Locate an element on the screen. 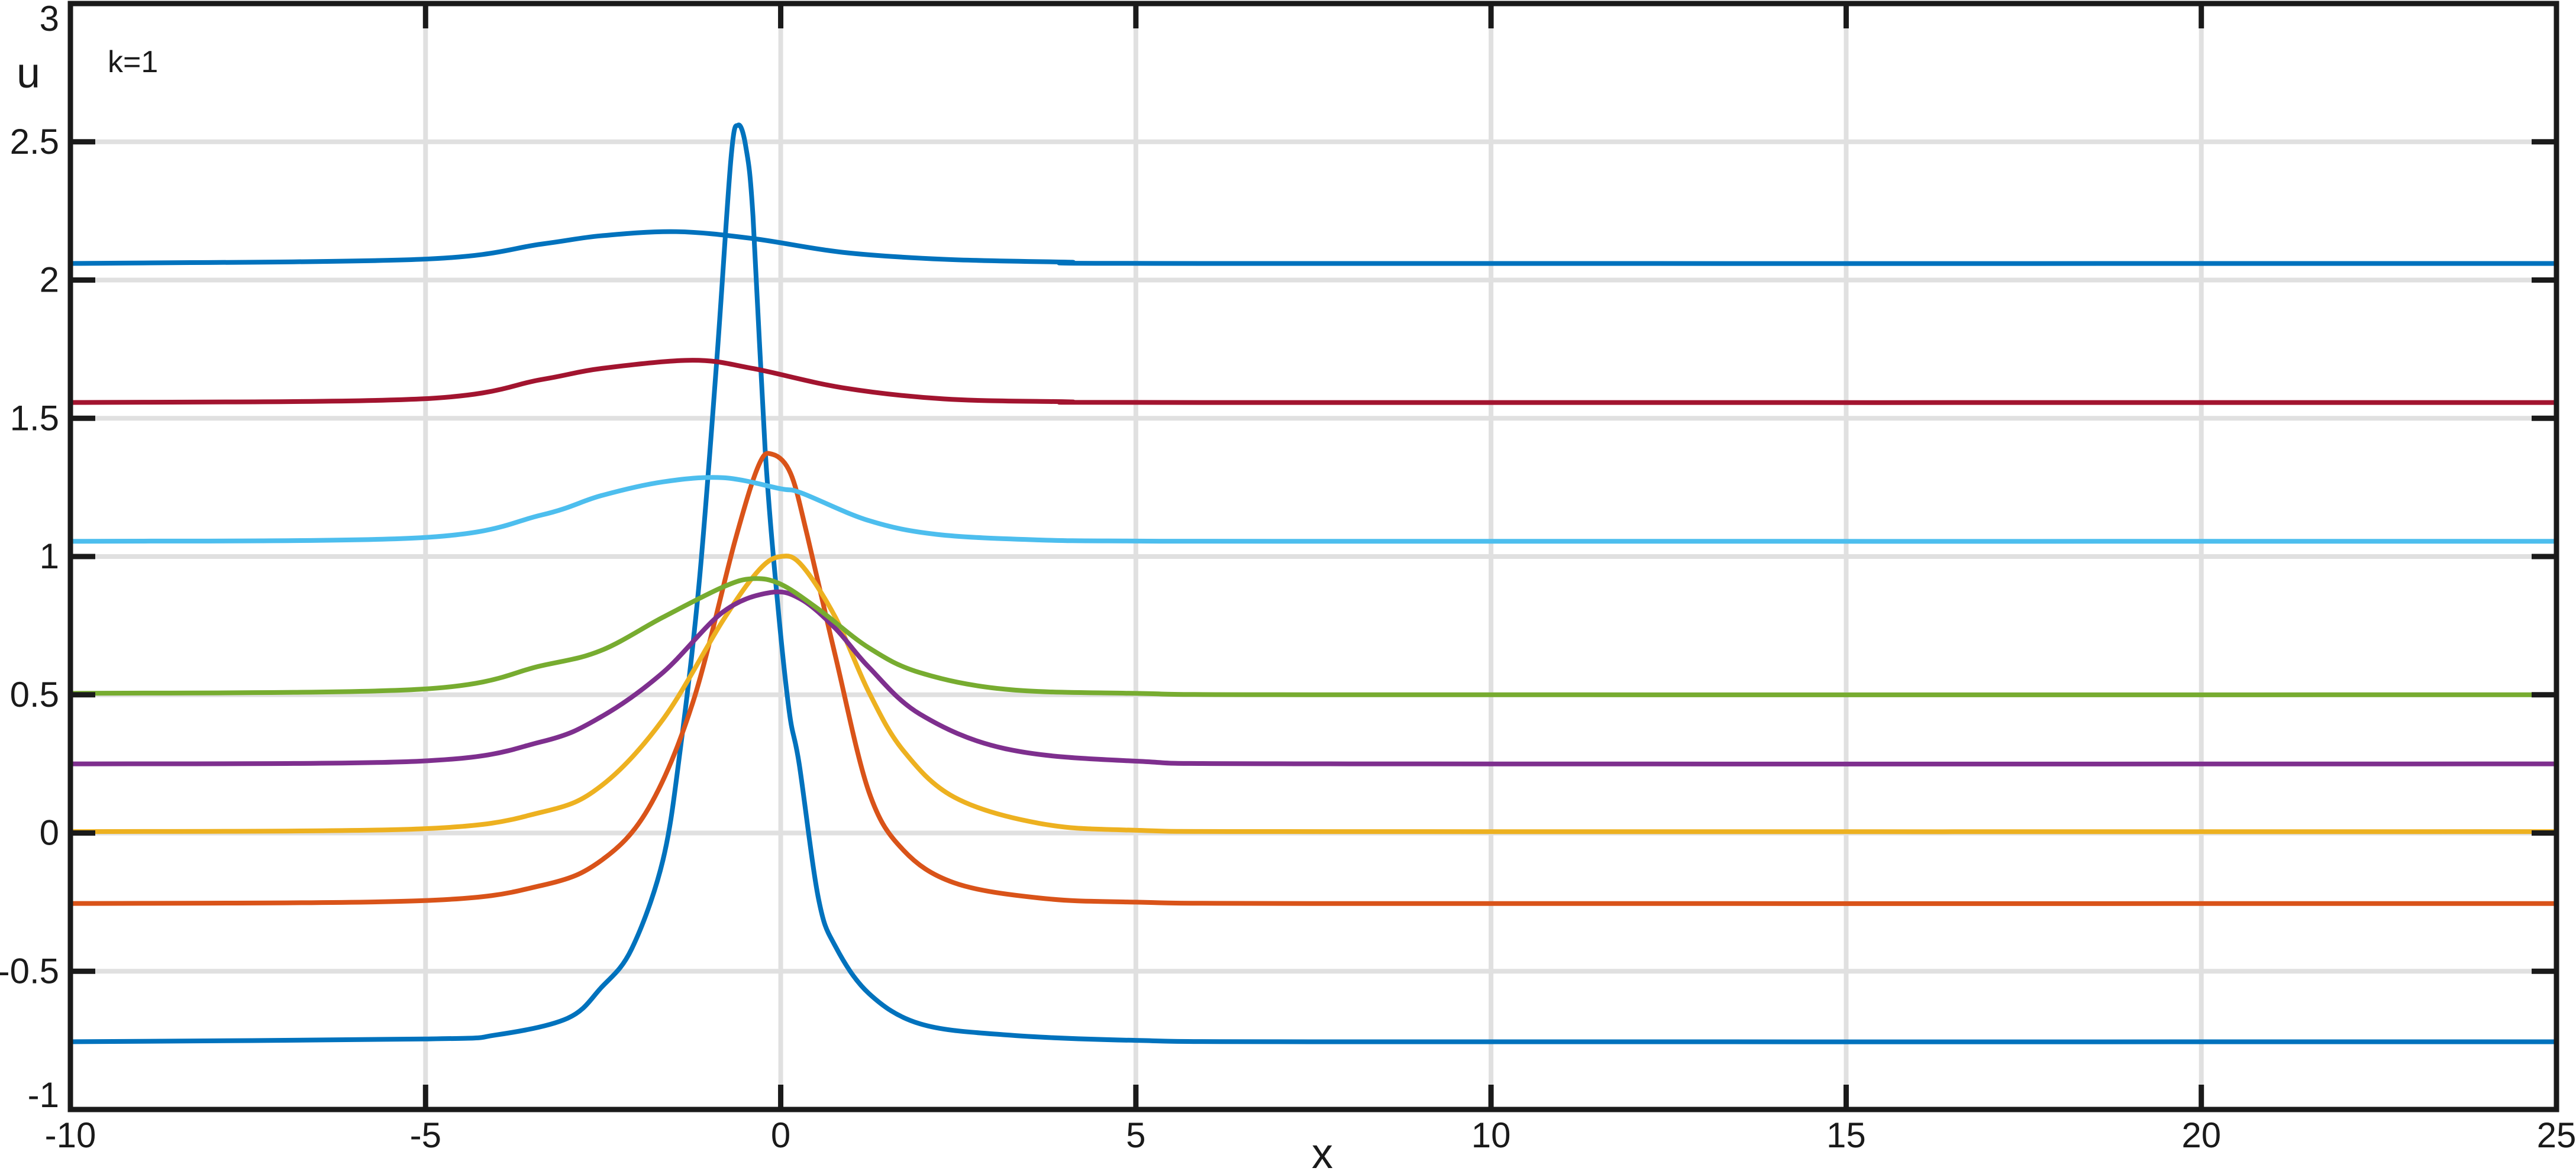 The height and width of the screenshot is (1171, 2576). y-tick-label: 1.5 is located at coordinates (34, 418).